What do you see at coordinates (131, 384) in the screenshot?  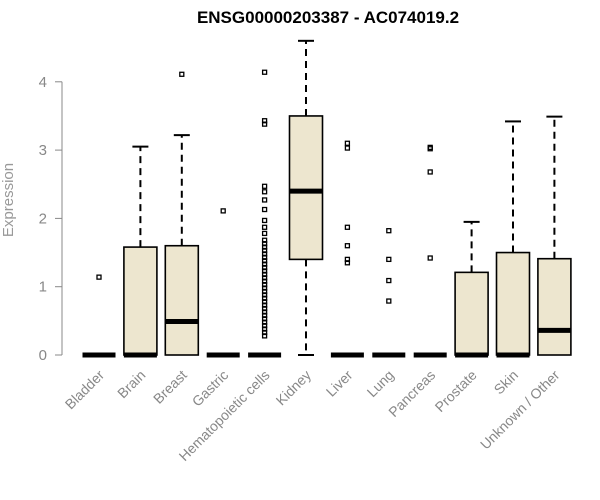 I see `x-tick-label: Brain` at bounding box center [131, 384].